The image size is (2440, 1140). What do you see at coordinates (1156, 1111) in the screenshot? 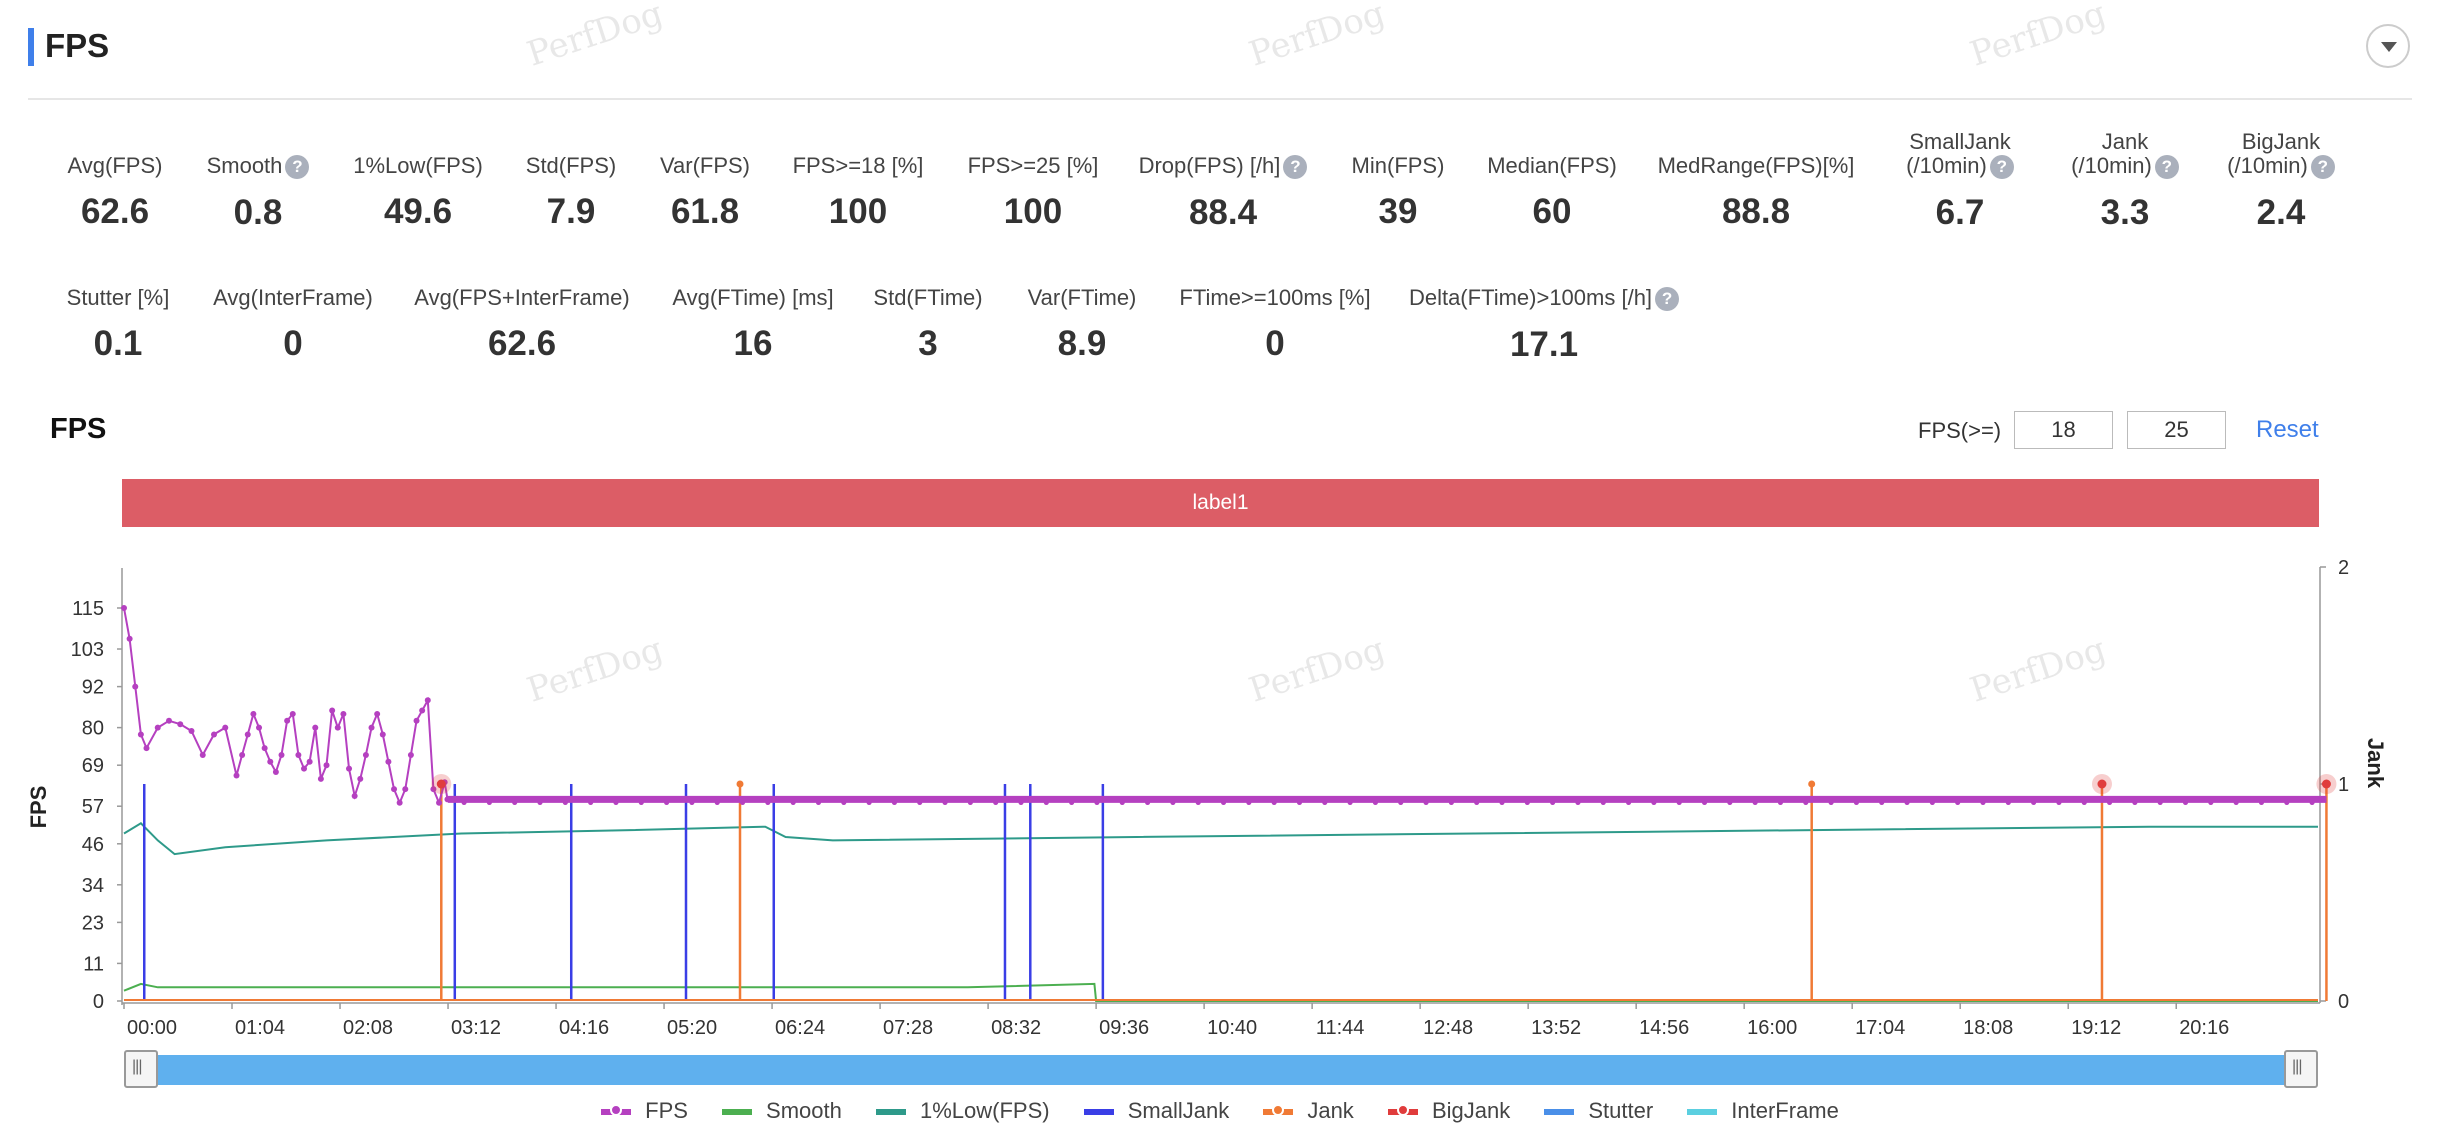
I see `legend-smalljank: SmallJank` at bounding box center [1156, 1111].